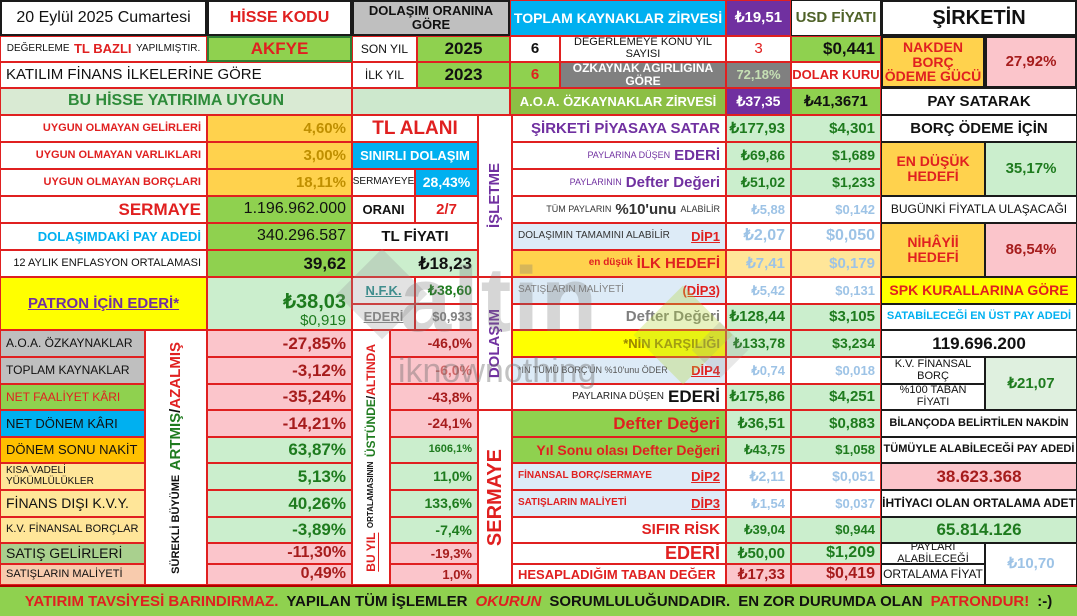 The height and width of the screenshot is (616, 1077). I want to click on uygun-olmayan-borclari-label: UYGUN OLMAYAN BORÇLARI, so click(103, 182).